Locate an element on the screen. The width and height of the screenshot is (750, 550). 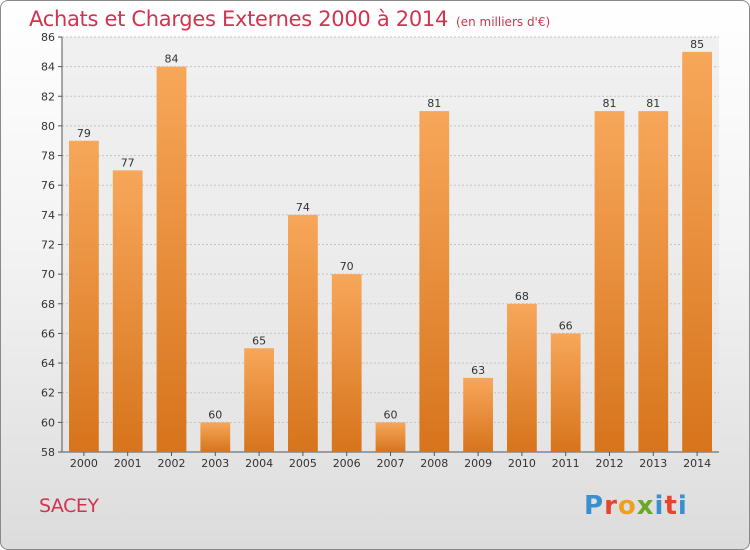
x-tick-label: 2010 is located at coordinates (522, 463).